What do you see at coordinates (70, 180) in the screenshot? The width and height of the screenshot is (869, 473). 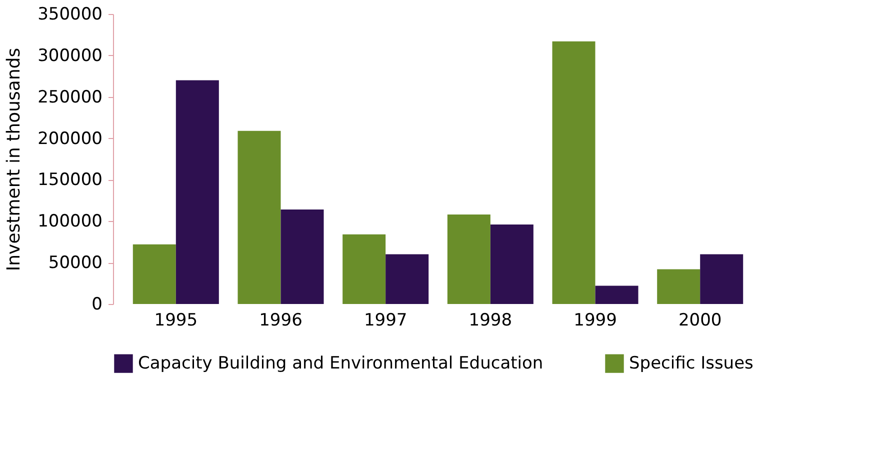 I see `y-tick-label: 150000` at bounding box center [70, 180].